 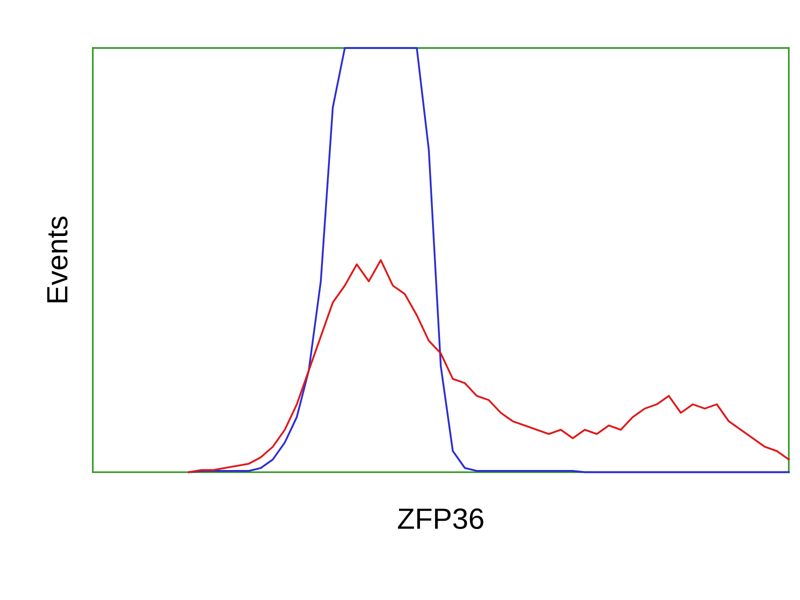 What do you see at coordinates (441, 519) in the screenshot?
I see `x-axis-title: ZFP36` at bounding box center [441, 519].